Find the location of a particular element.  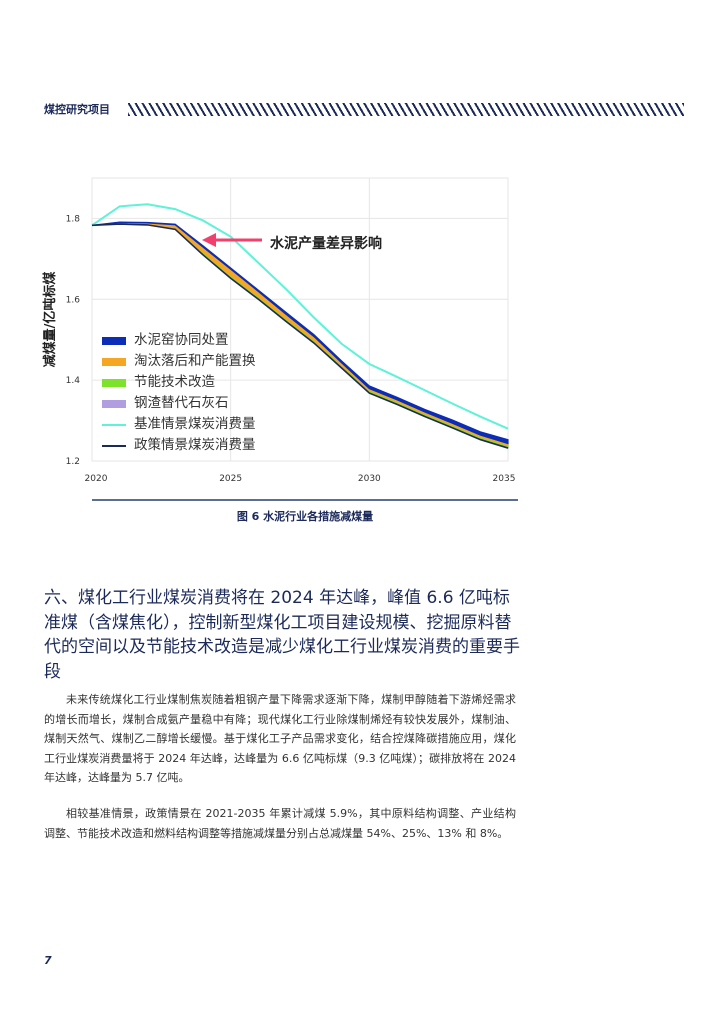

legend-label: 淘汰落后和产能置换 is located at coordinates (195, 361).